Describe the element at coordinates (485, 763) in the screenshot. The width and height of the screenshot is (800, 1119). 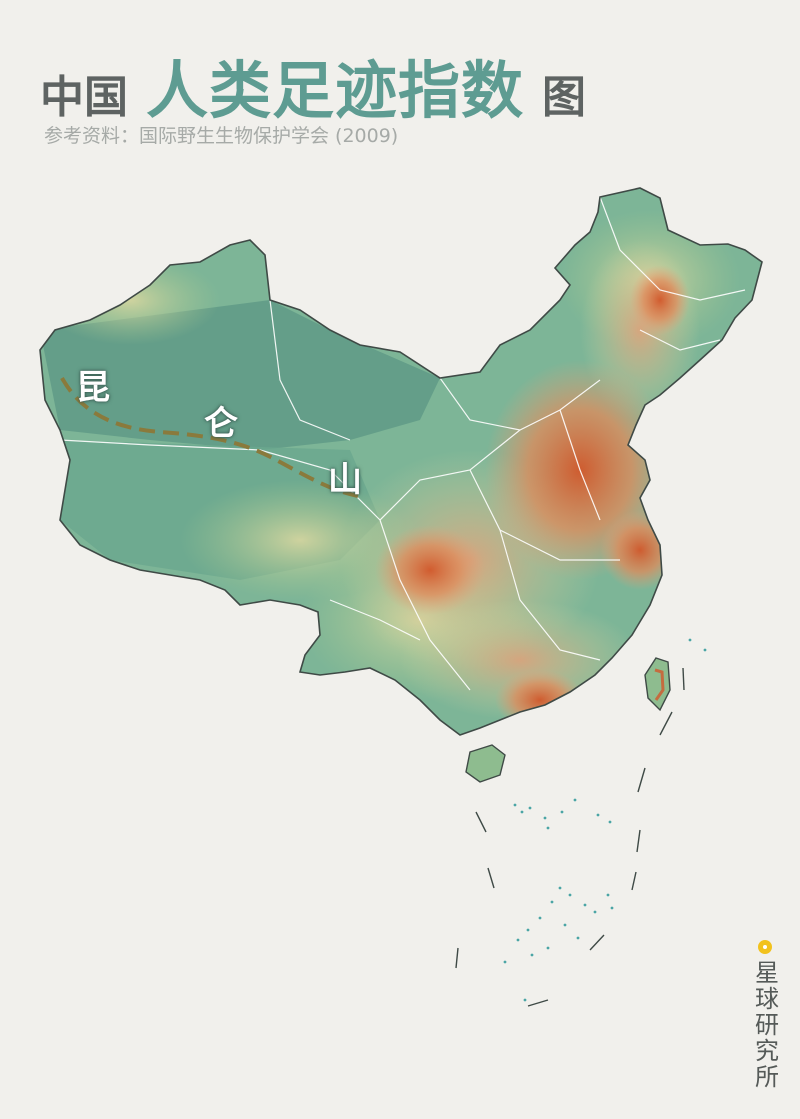
I see `hainan-island` at that location.